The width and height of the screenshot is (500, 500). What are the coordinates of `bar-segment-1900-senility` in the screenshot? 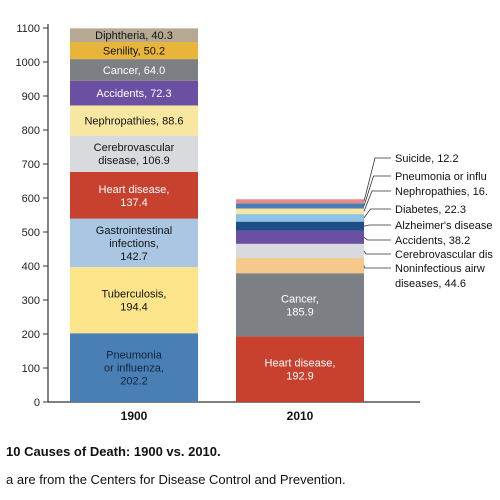 It's located at (134, 51).